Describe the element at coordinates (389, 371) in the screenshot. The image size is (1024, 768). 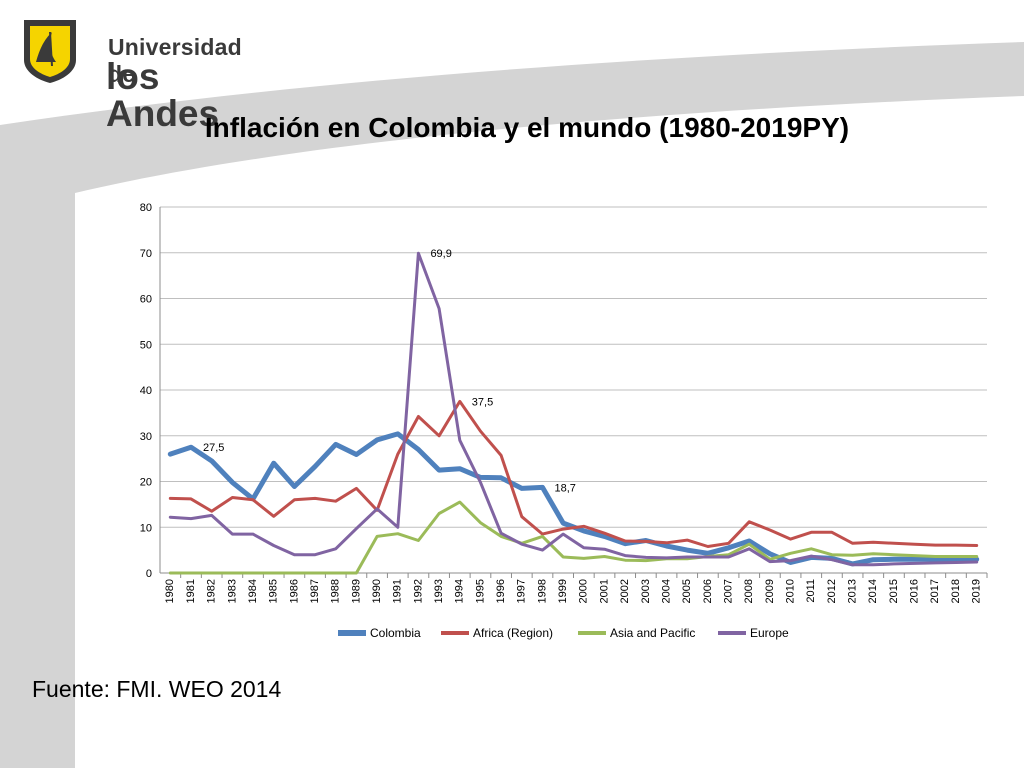
I see `data-labels: 27,5 69,9 37,5 18,7` at that location.